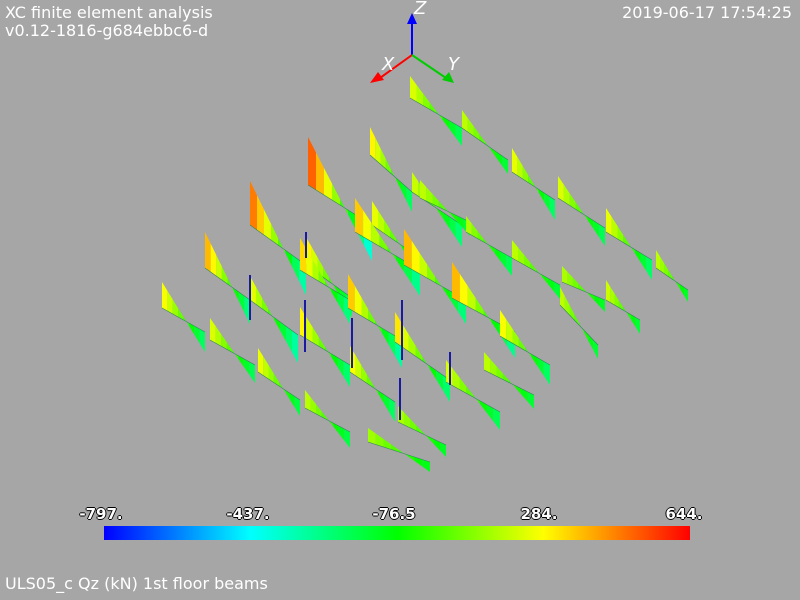 This screenshot has height=600, width=800. What do you see at coordinates (109, 12) in the screenshot?
I see `program-title: XC finite element analysis` at bounding box center [109, 12].